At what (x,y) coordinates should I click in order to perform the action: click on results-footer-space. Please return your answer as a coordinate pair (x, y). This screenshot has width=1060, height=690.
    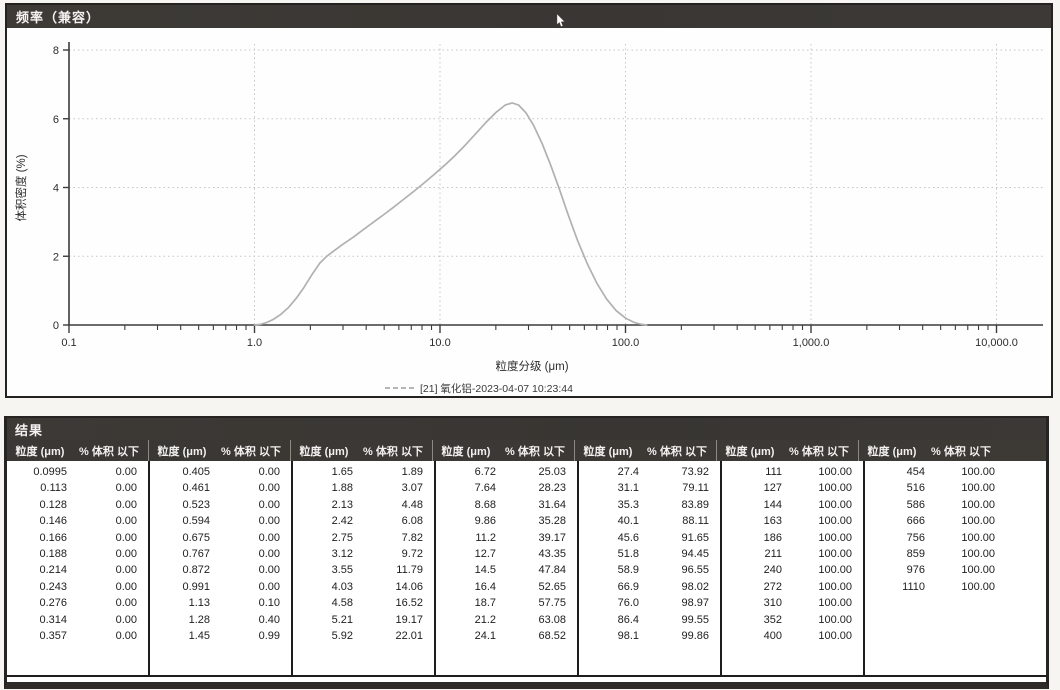
    Looking at the image, I should click on (526, 679).